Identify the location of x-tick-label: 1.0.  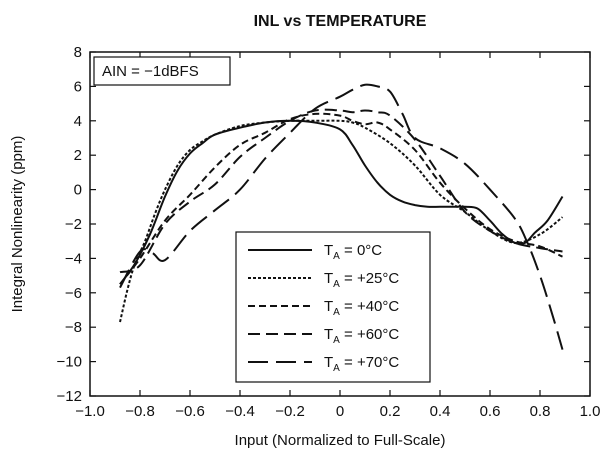
(590, 411).